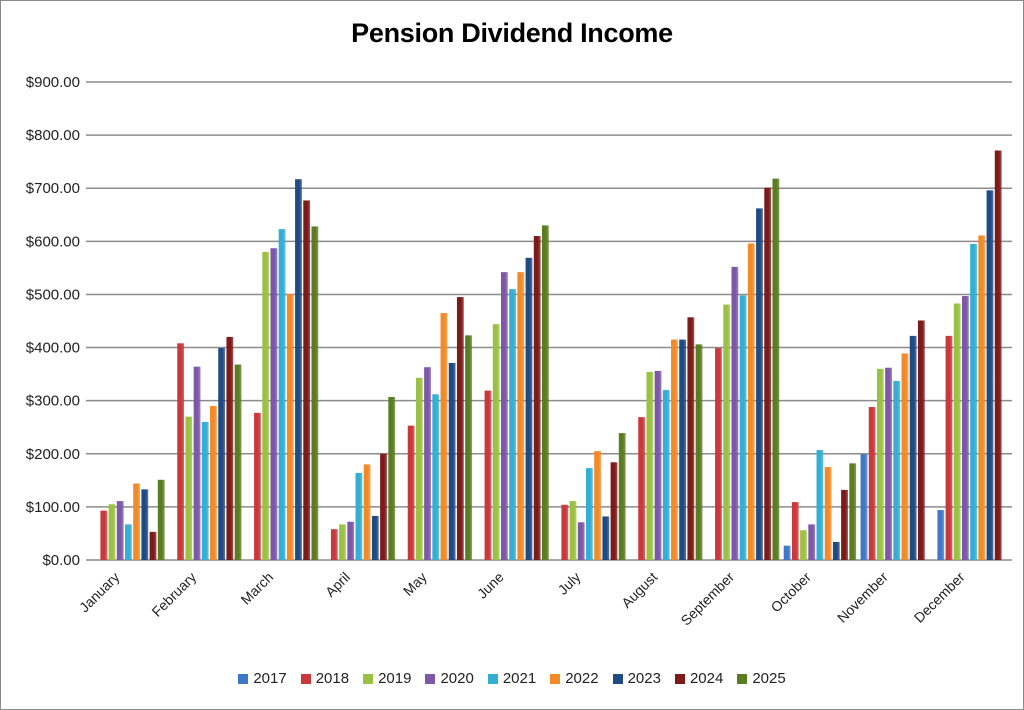 This screenshot has width=1024, height=710. Describe the element at coordinates (853, 511) in the screenshot. I see `bar-october-2025` at that location.